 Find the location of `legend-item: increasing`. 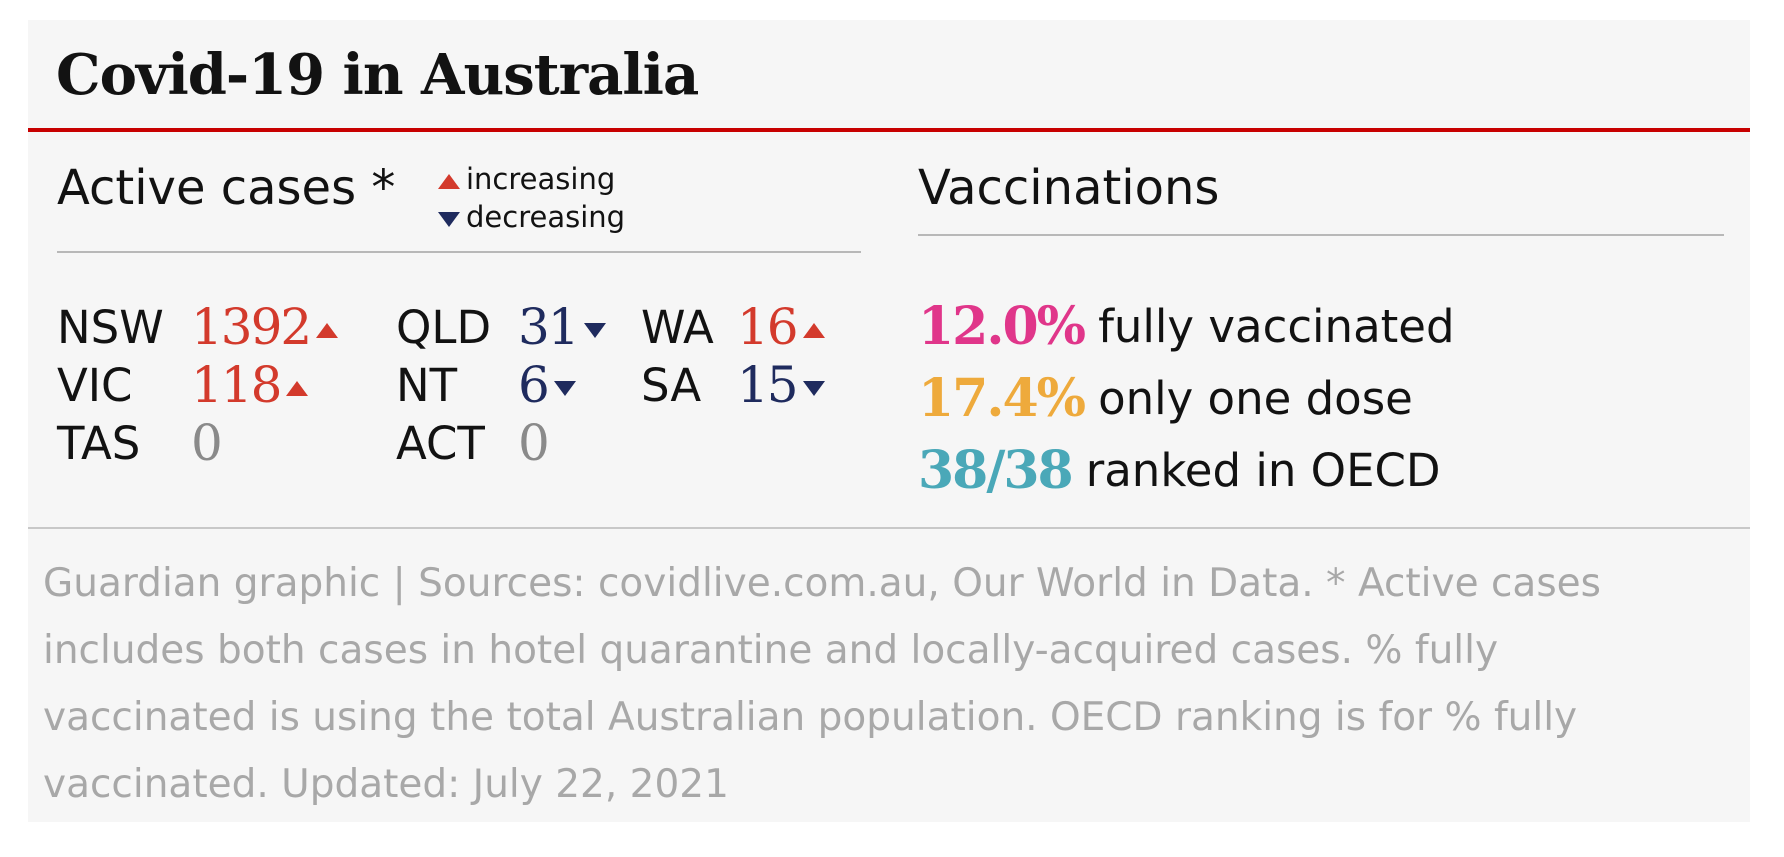

legend-item: increasing is located at coordinates (531, 179).